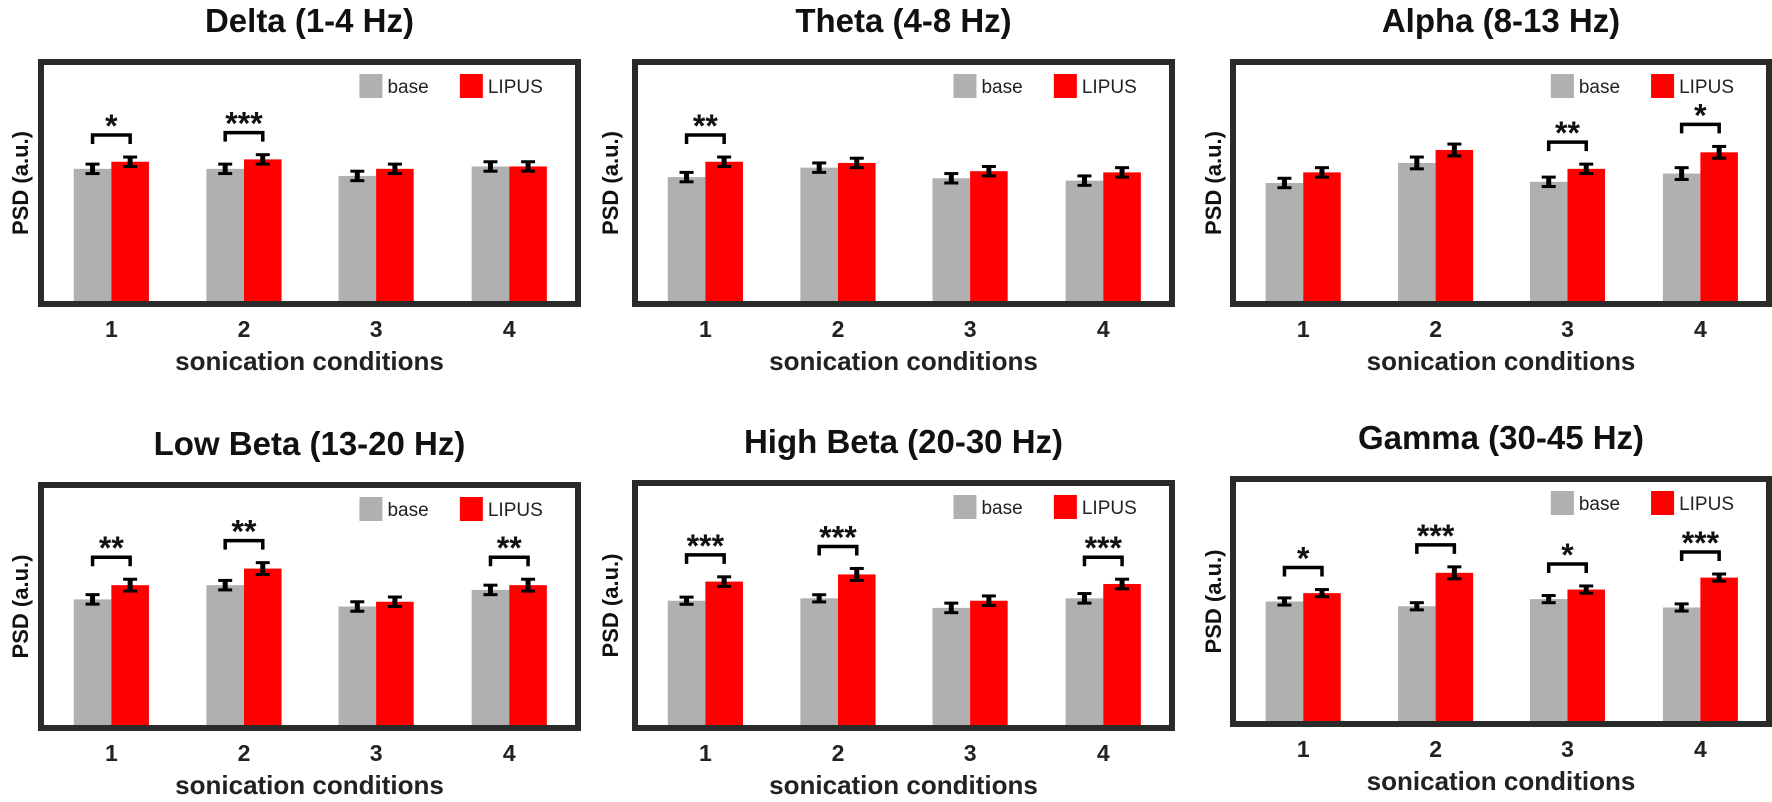  What do you see at coordinates (1501, 437) in the screenshot?
I see `chart-title: Gamma (30-45 Hz)` at bounding box center [1501, 437].